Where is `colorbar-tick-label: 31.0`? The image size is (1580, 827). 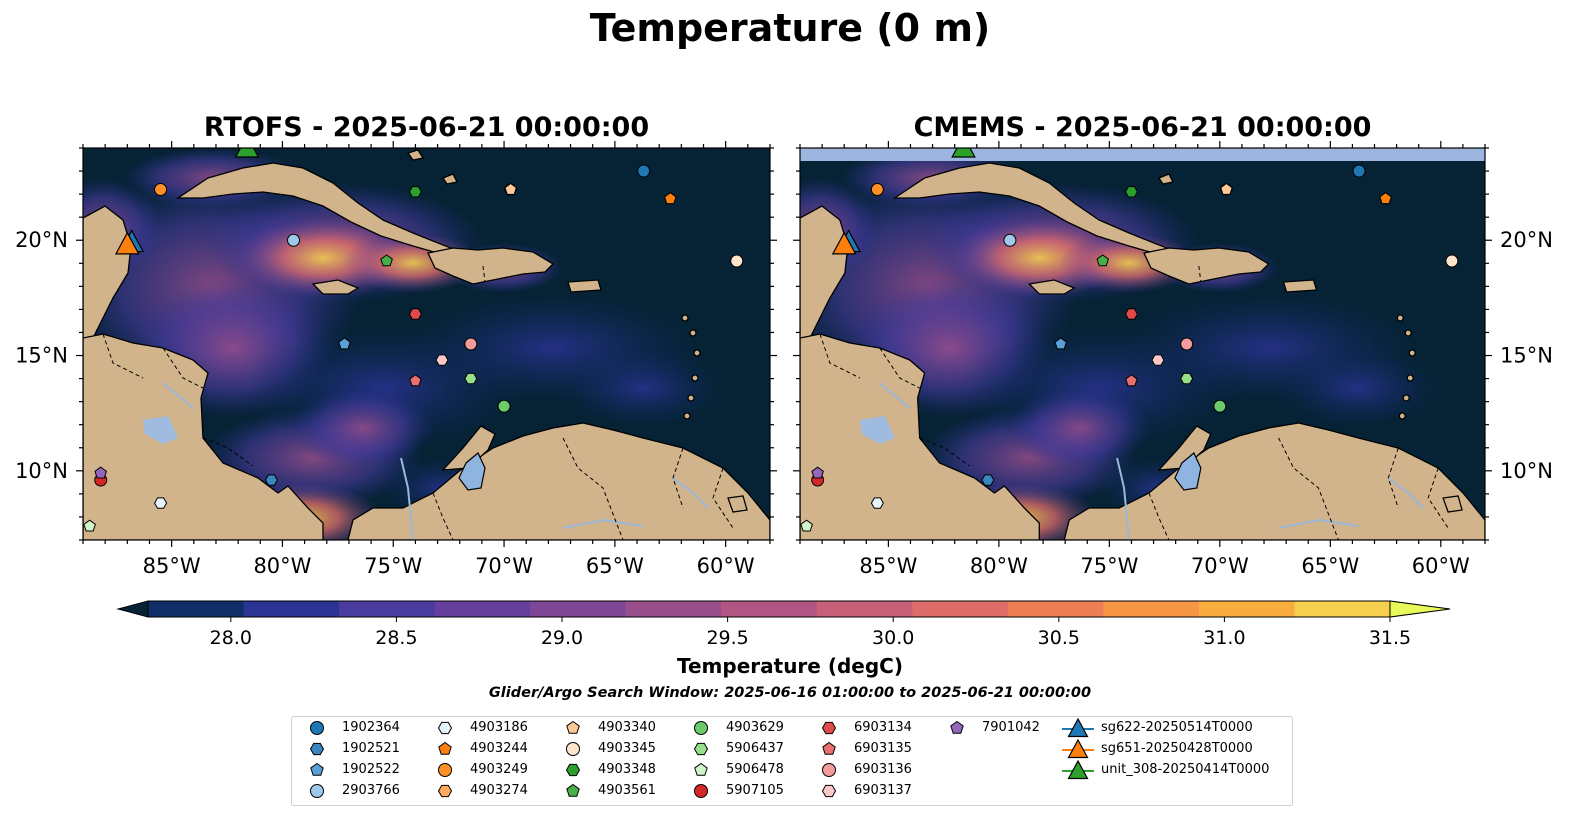 colorbar-tick-label: 31.0 is located at coordinates (1224, 638).